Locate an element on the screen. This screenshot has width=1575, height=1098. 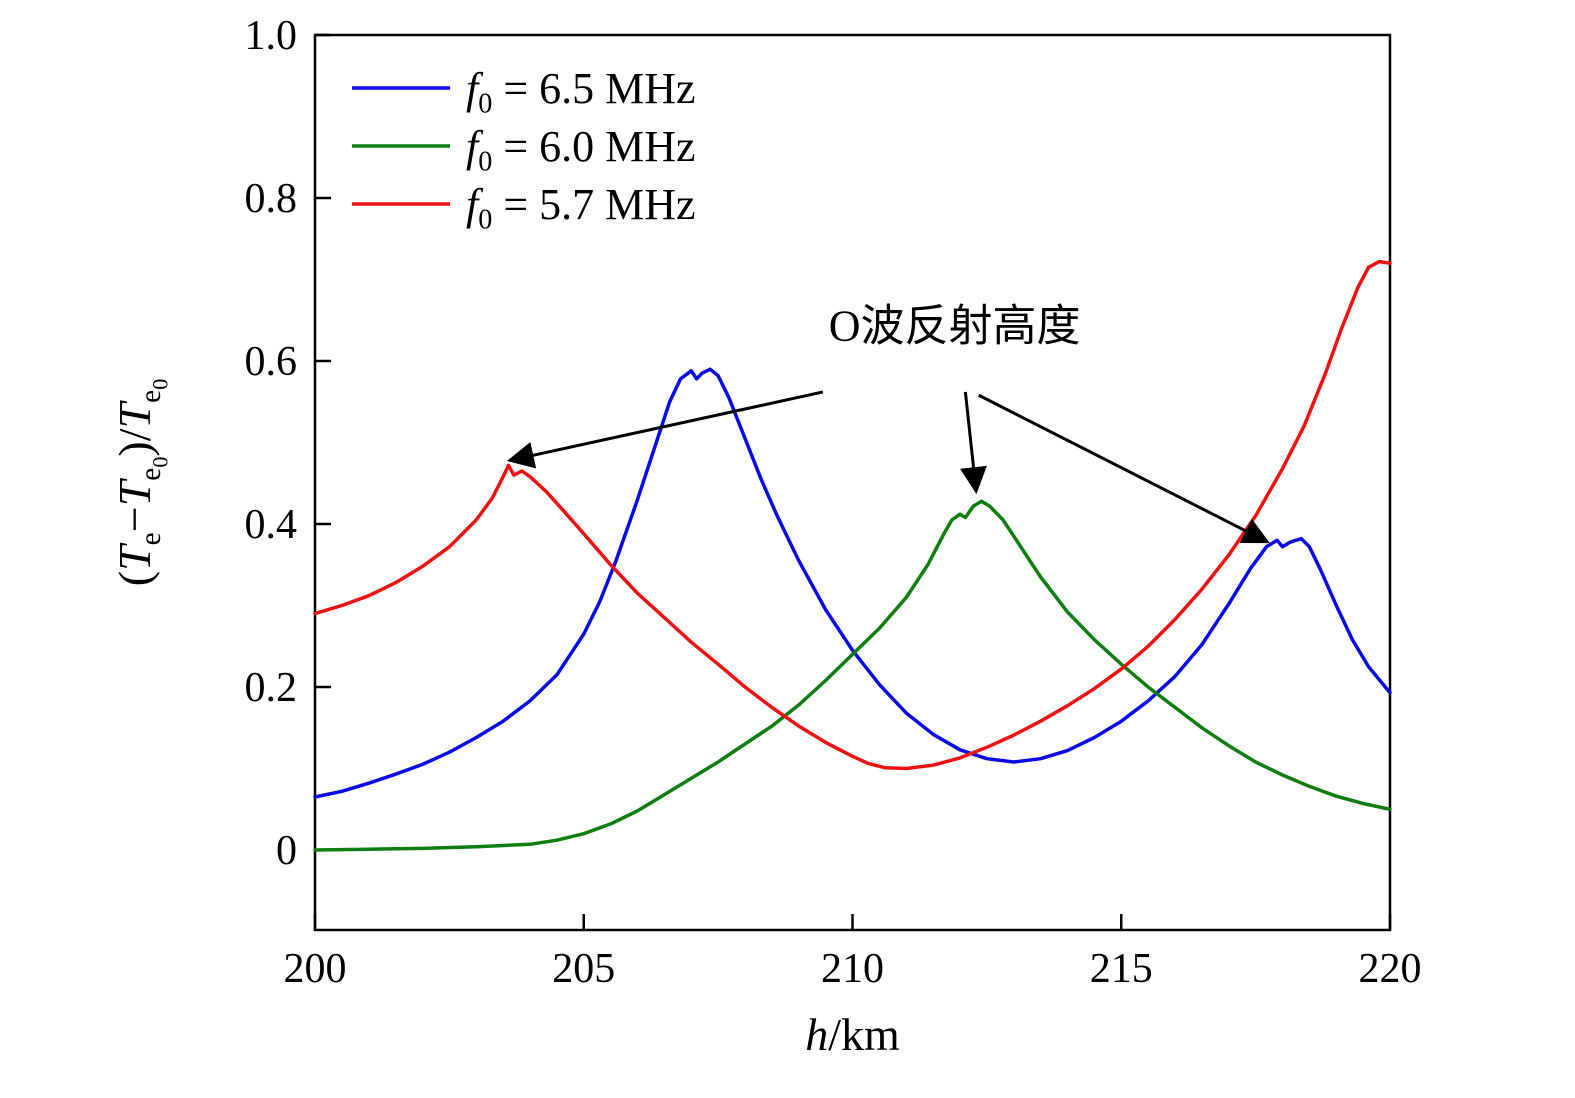
y-tick-label: 1.0 is located at coordinates (271, 36).